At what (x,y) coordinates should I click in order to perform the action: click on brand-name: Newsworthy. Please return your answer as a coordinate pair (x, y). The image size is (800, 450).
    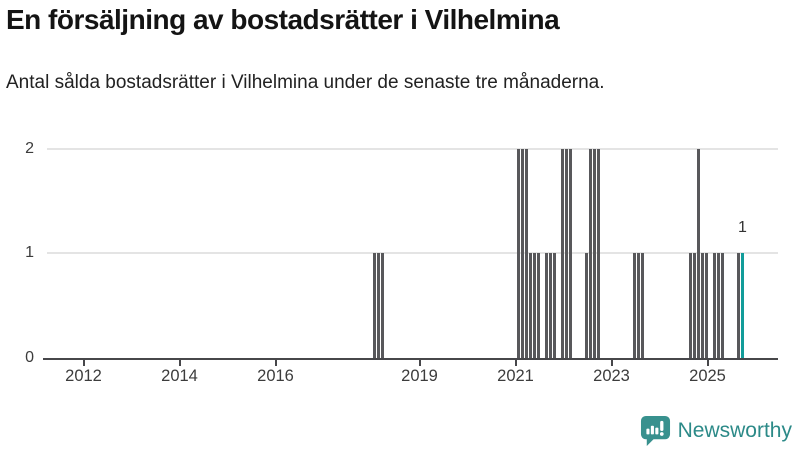
    Looking at the image, I should click on (734, 430).